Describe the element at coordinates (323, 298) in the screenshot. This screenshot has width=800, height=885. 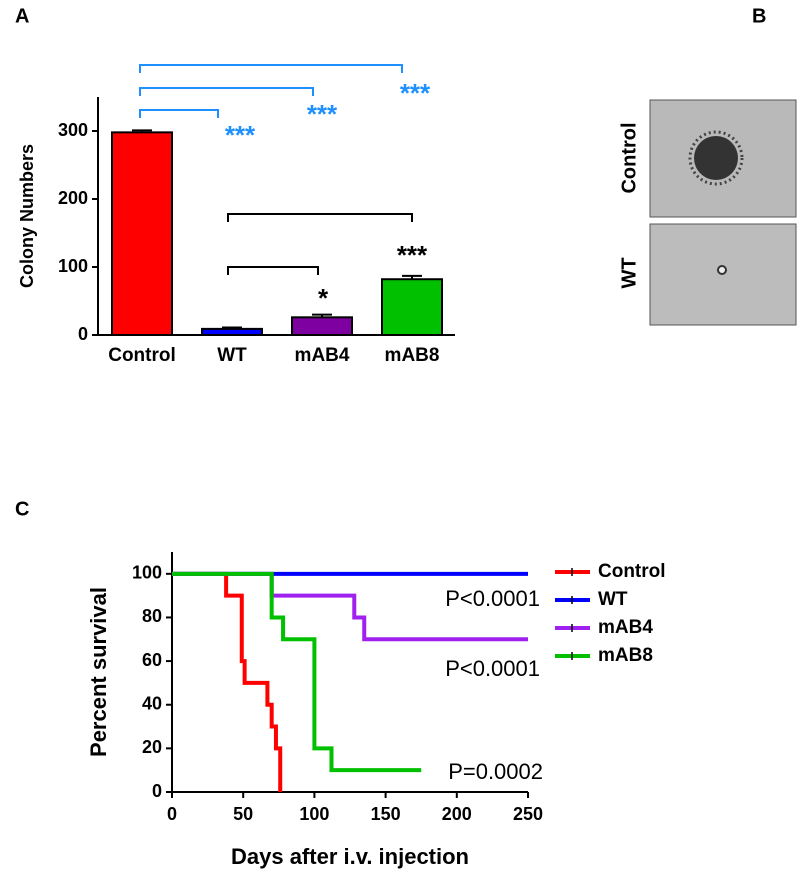
I see `significance-label: *` at that location.